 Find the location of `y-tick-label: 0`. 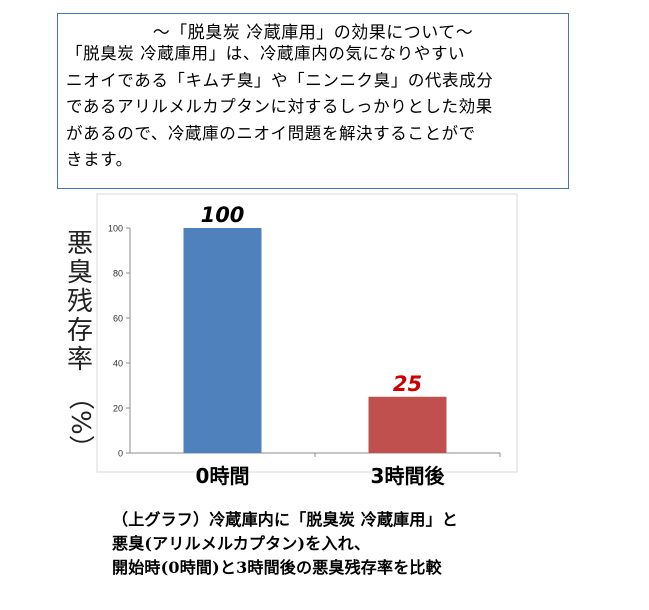

y-tick-label: 0 is located at coordinates (120, 454).